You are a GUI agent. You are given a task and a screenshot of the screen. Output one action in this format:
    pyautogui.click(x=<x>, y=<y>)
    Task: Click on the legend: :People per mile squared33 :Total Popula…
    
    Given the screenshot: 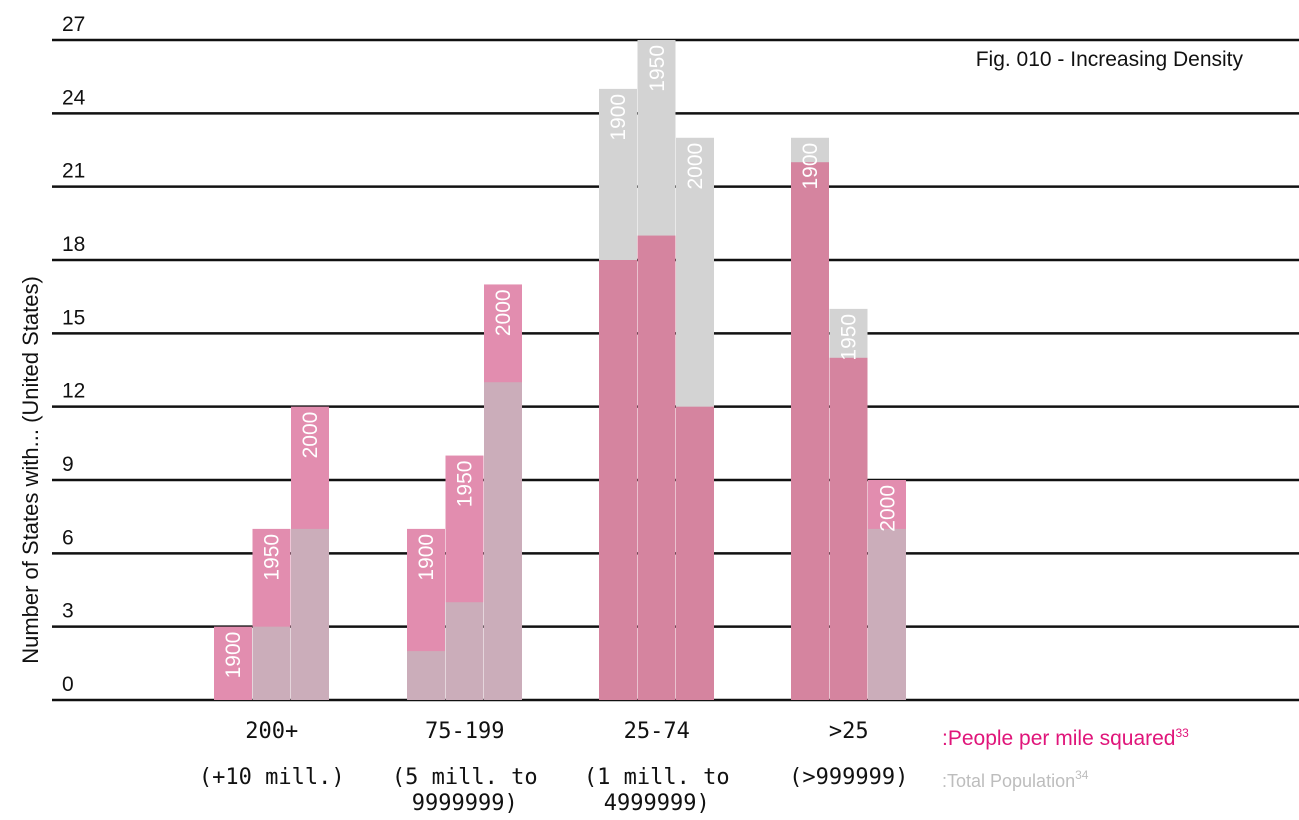 What is the action you would take?
    pyautogui.click(x=1065, y=758)
    